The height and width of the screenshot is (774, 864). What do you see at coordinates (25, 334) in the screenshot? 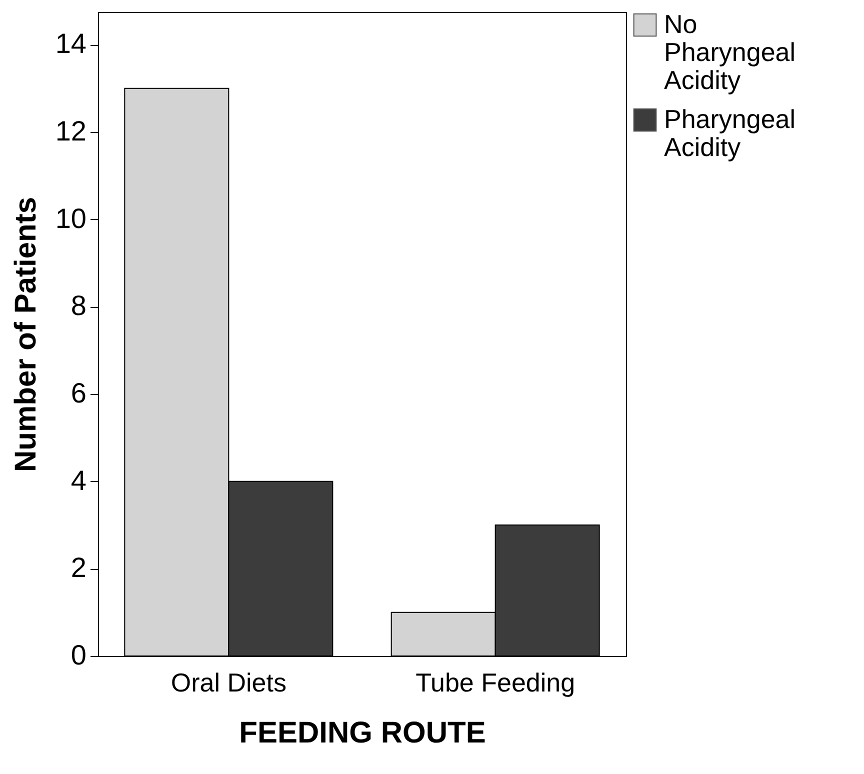
I see `y-axis-title: Number of Patients` at bounding box center [25, 334].